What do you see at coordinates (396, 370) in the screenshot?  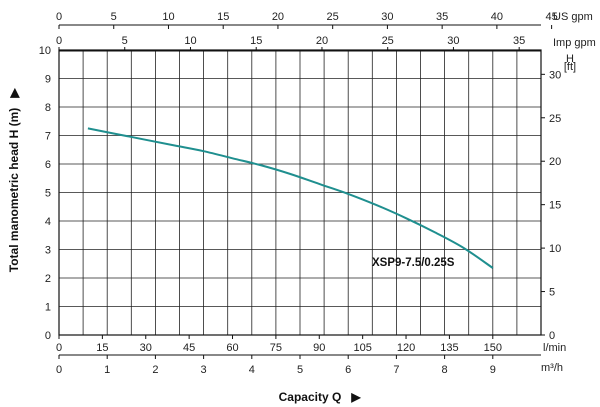 I see `m3h-tick-label: 7` at bounding box center [396, 370].